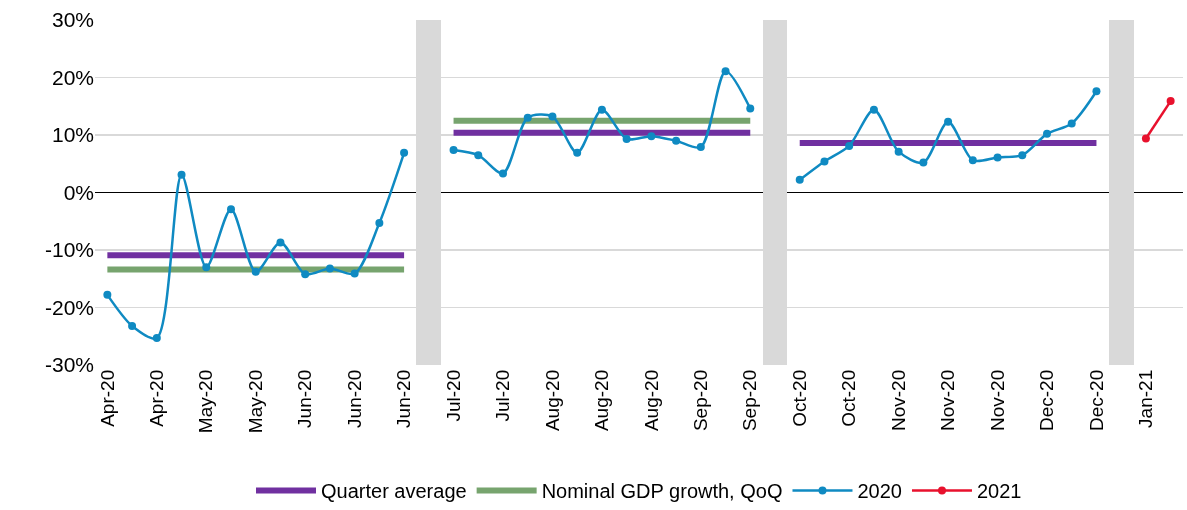 This screenshot has height=510, width=1187. I want to click on y-tick-label: 30%, so click(72, 20).